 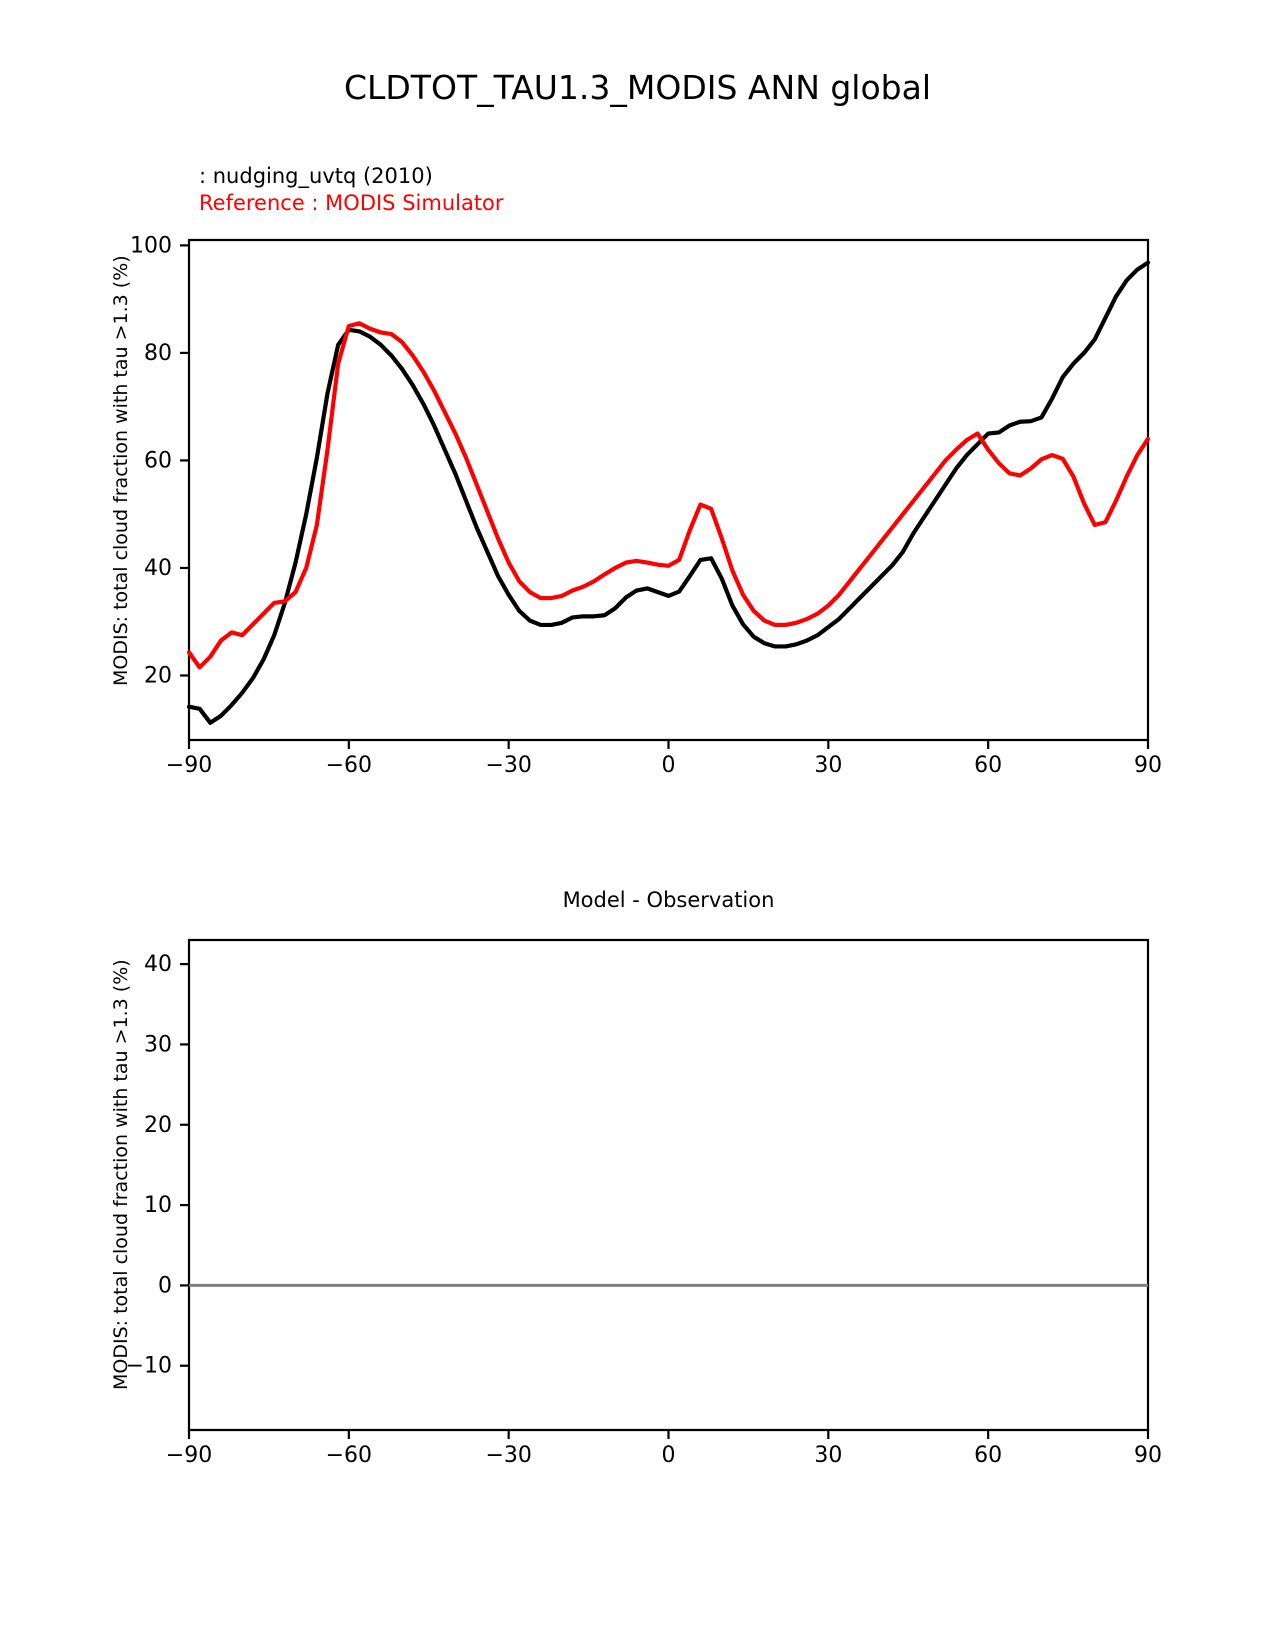 What do you see at coordinates (165, 1285) in the screenshot?
I see `y-tick-label: 0` at bounding box center [165, 1285].